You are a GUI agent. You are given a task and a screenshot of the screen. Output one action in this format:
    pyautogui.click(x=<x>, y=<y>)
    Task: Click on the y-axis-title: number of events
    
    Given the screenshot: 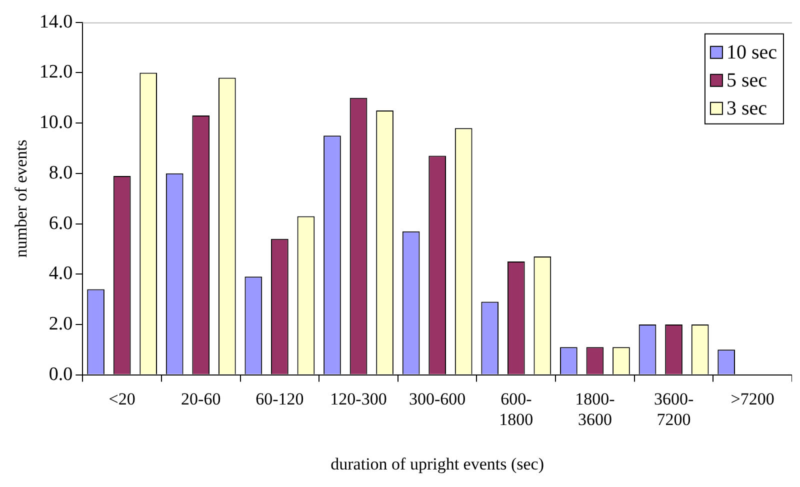 What is the action you would take?
    pyautogui.click(x=21, y=199)
    